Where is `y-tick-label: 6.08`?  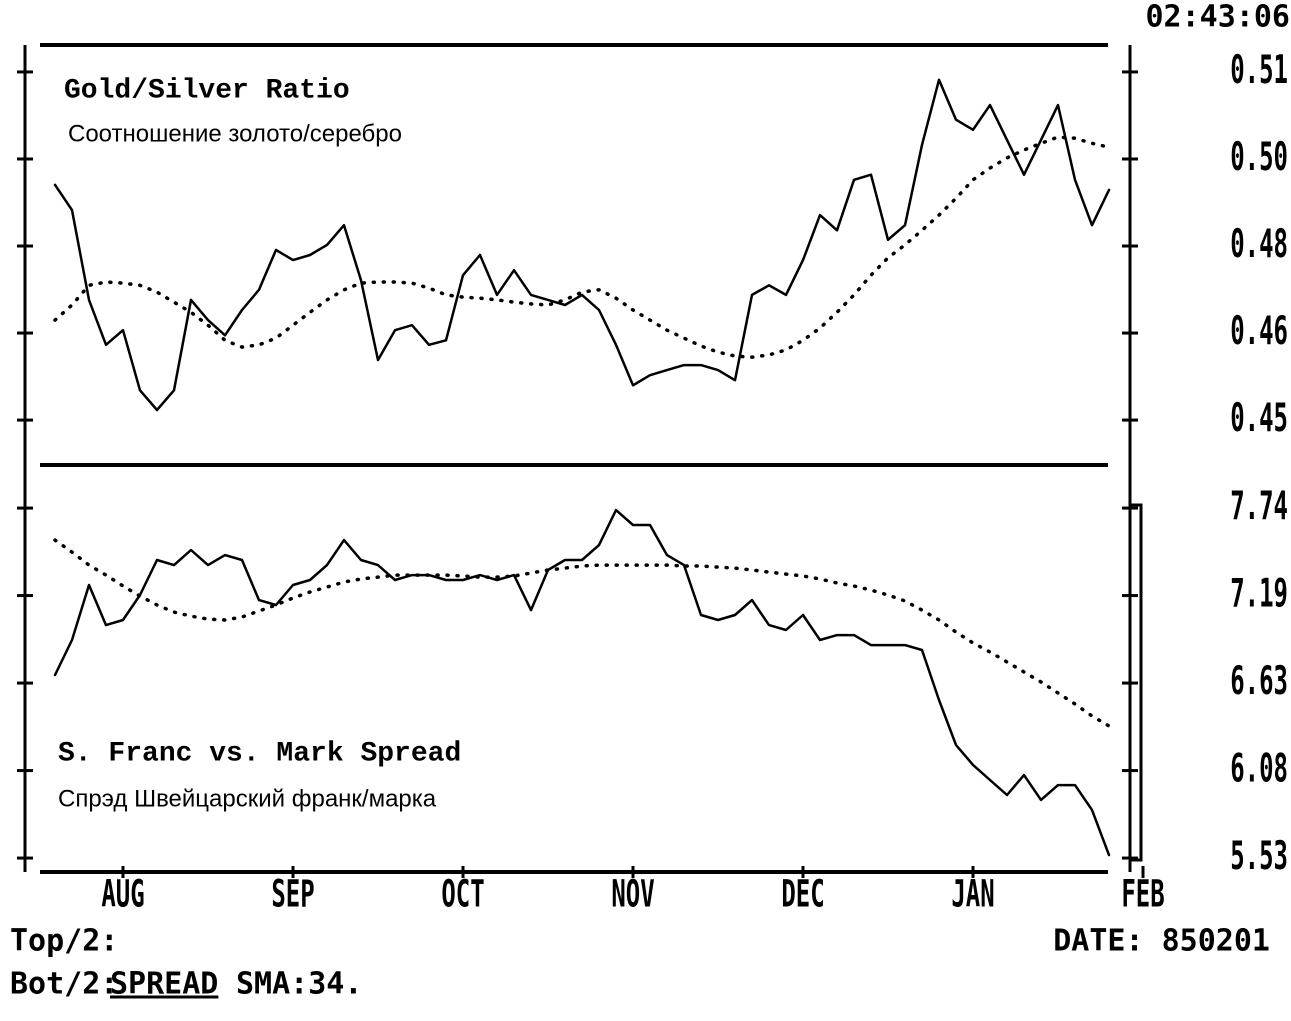 y-tick-label: 6.08 is located at coordinates (1259, 768).